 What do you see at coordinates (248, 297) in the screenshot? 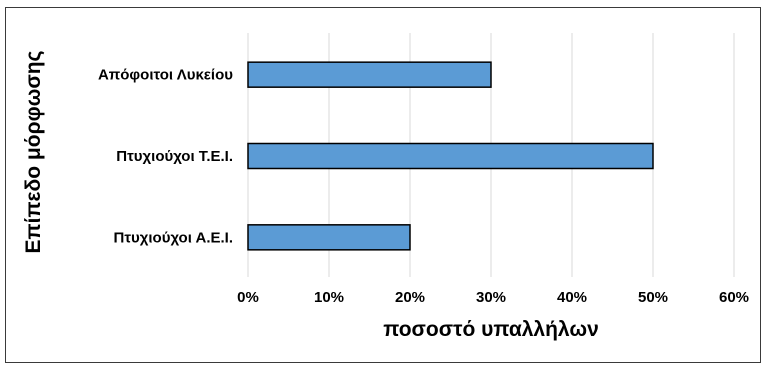
I see `x-tick-label: 0%` at bounding box center [248, 297].